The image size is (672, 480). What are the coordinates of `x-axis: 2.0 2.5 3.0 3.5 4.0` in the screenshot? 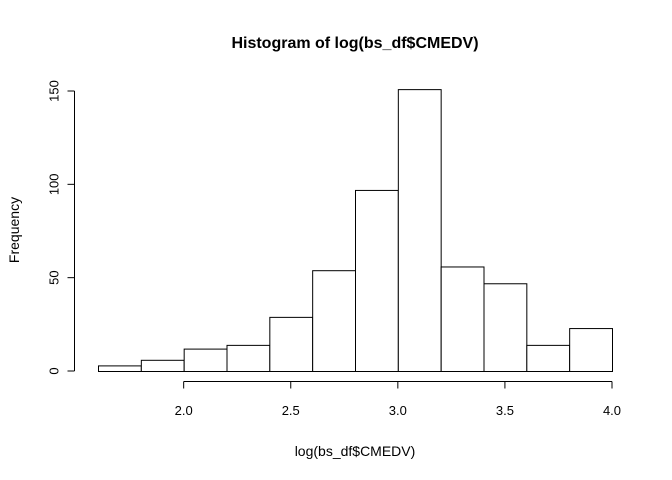 It's located at (398, 399).